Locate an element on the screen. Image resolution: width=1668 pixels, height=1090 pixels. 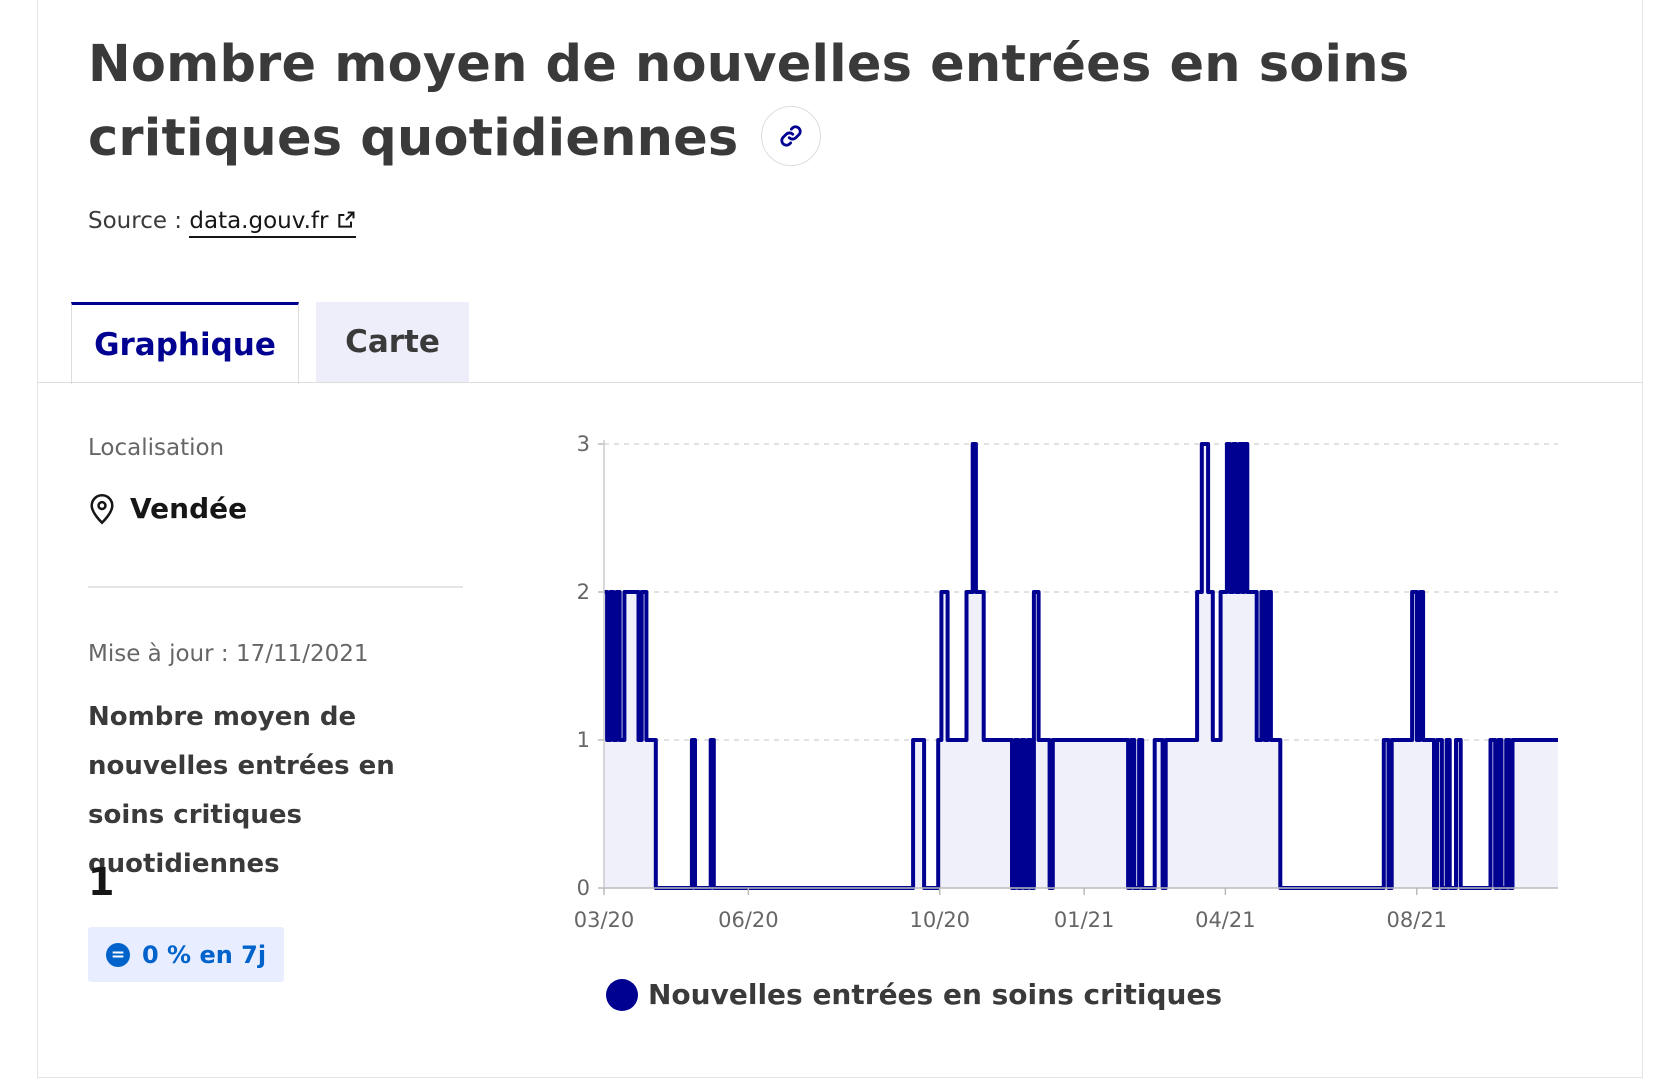
source-line: Source : data.gouv.fr is located at coordinates (222, 223).